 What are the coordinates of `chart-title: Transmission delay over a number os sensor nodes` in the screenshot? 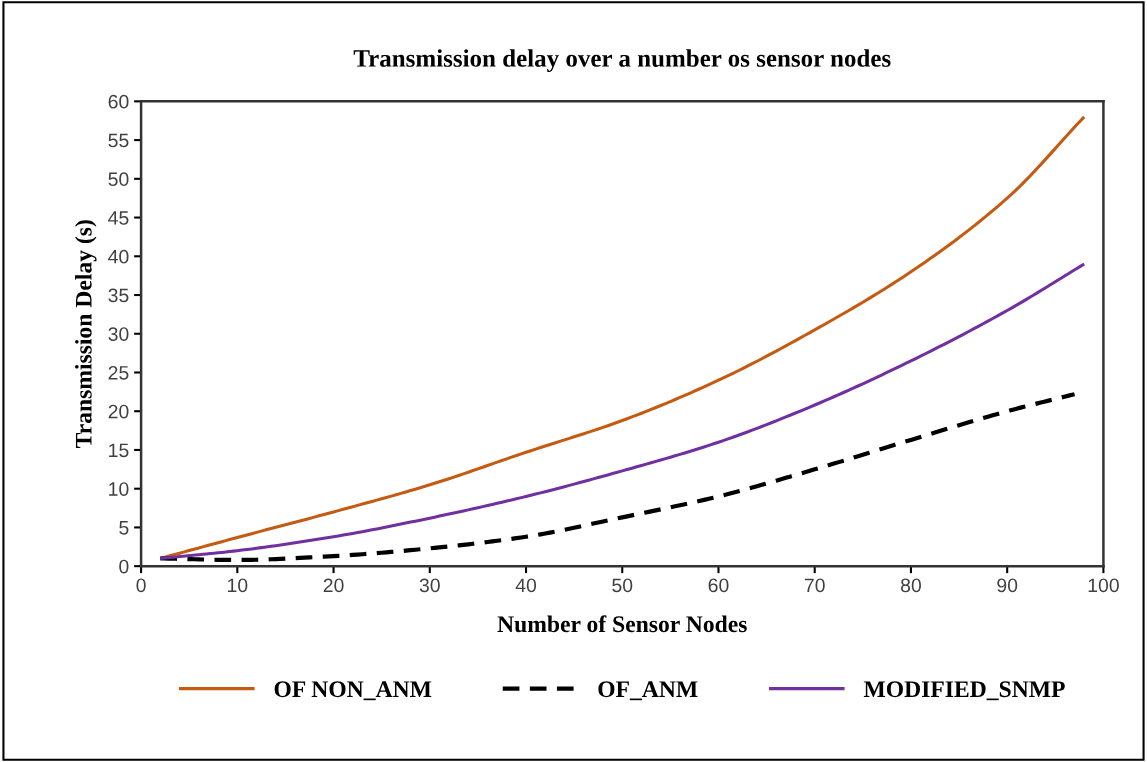 It's located at (622, 61).